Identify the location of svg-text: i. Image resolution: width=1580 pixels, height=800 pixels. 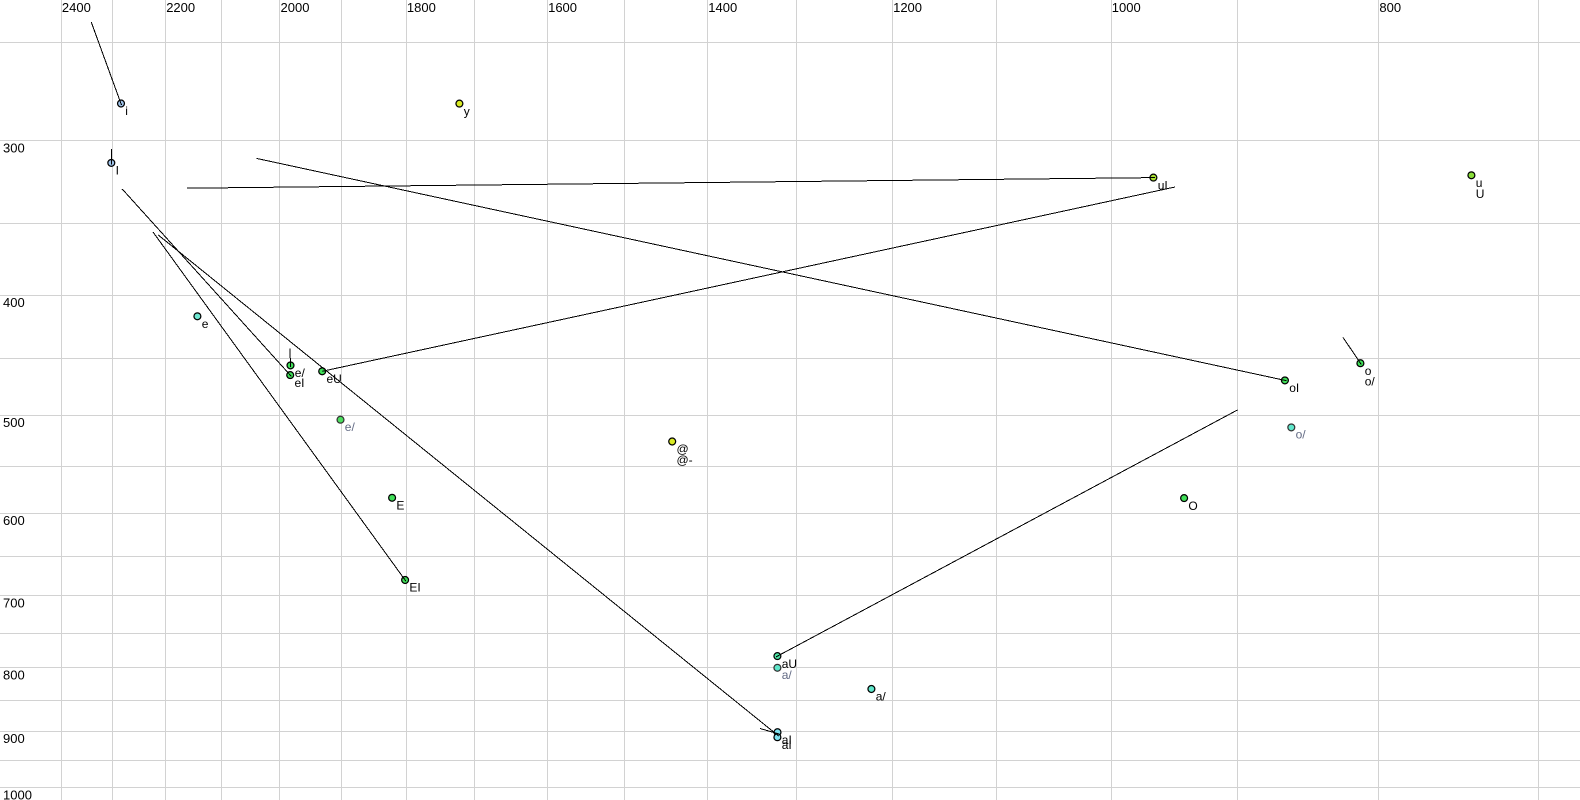
(126, 111).